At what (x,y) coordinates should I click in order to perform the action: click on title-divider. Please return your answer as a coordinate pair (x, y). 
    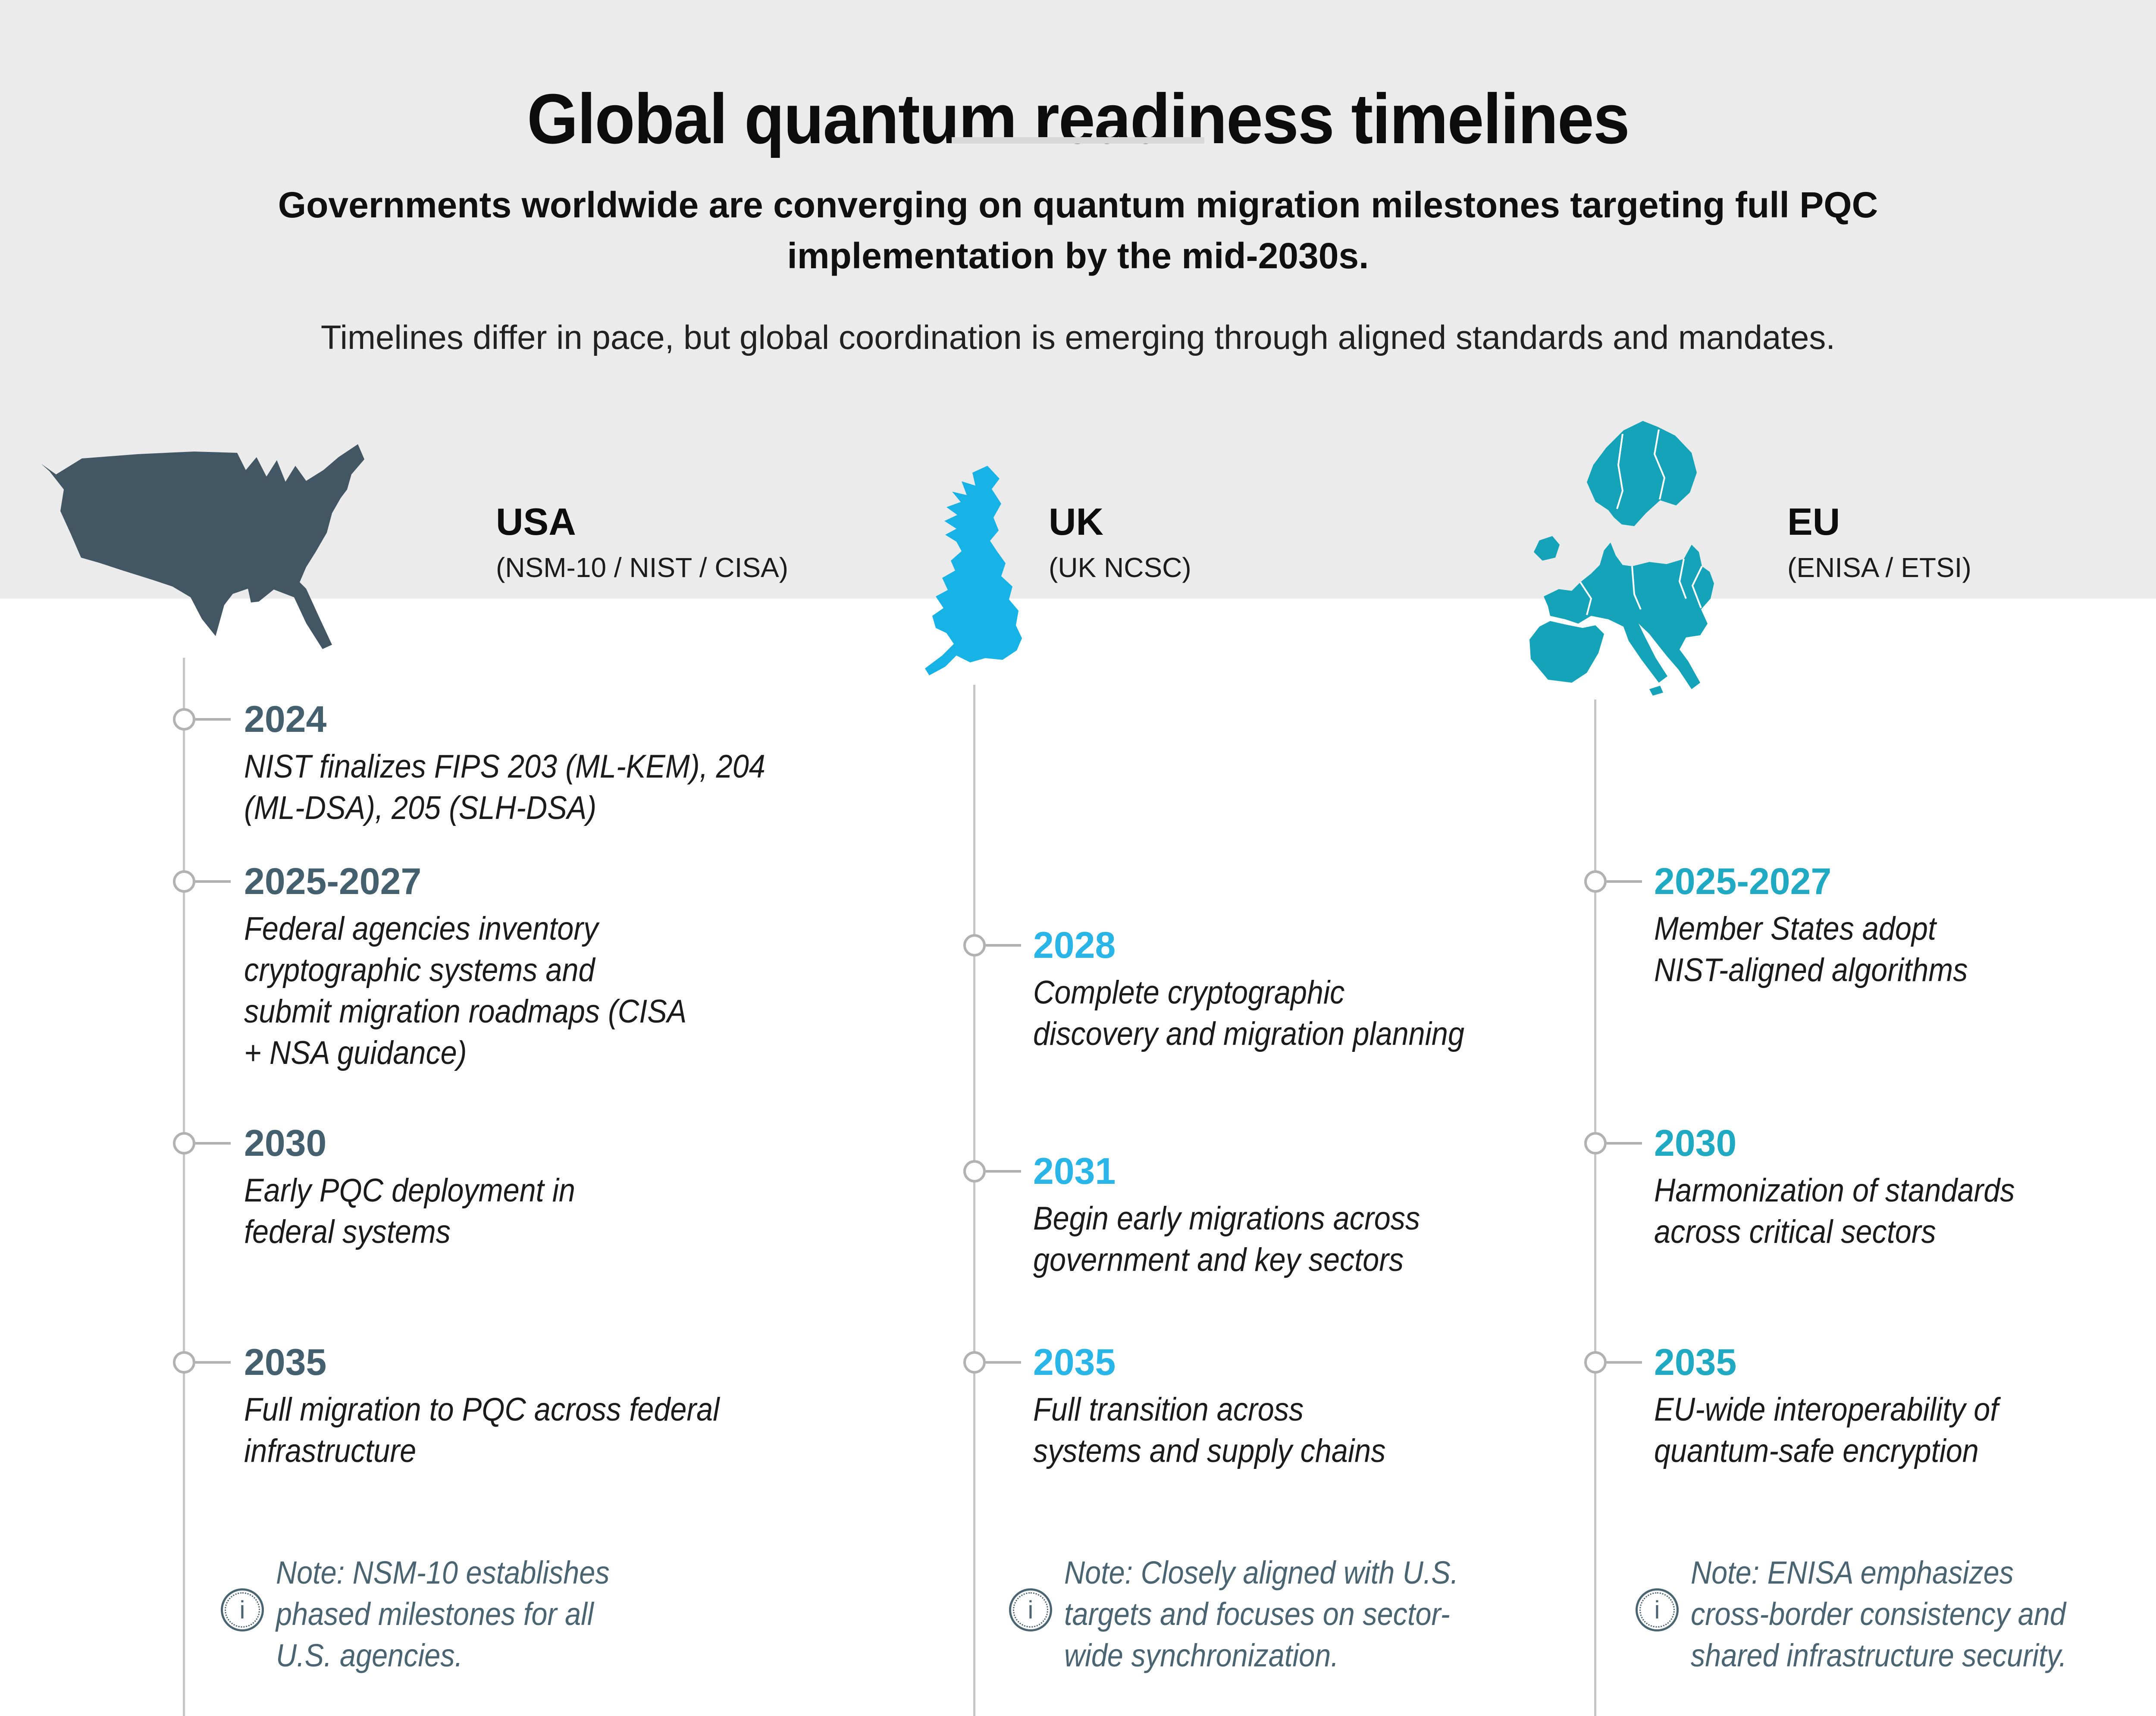
    Looking at the image, I should click on (1078, 140).